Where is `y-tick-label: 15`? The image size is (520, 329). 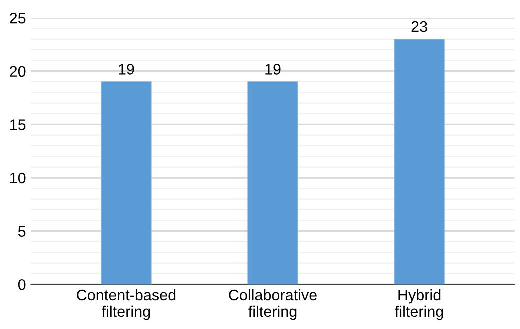
y-tick-label: 15 is located at coordinates (18, 125).